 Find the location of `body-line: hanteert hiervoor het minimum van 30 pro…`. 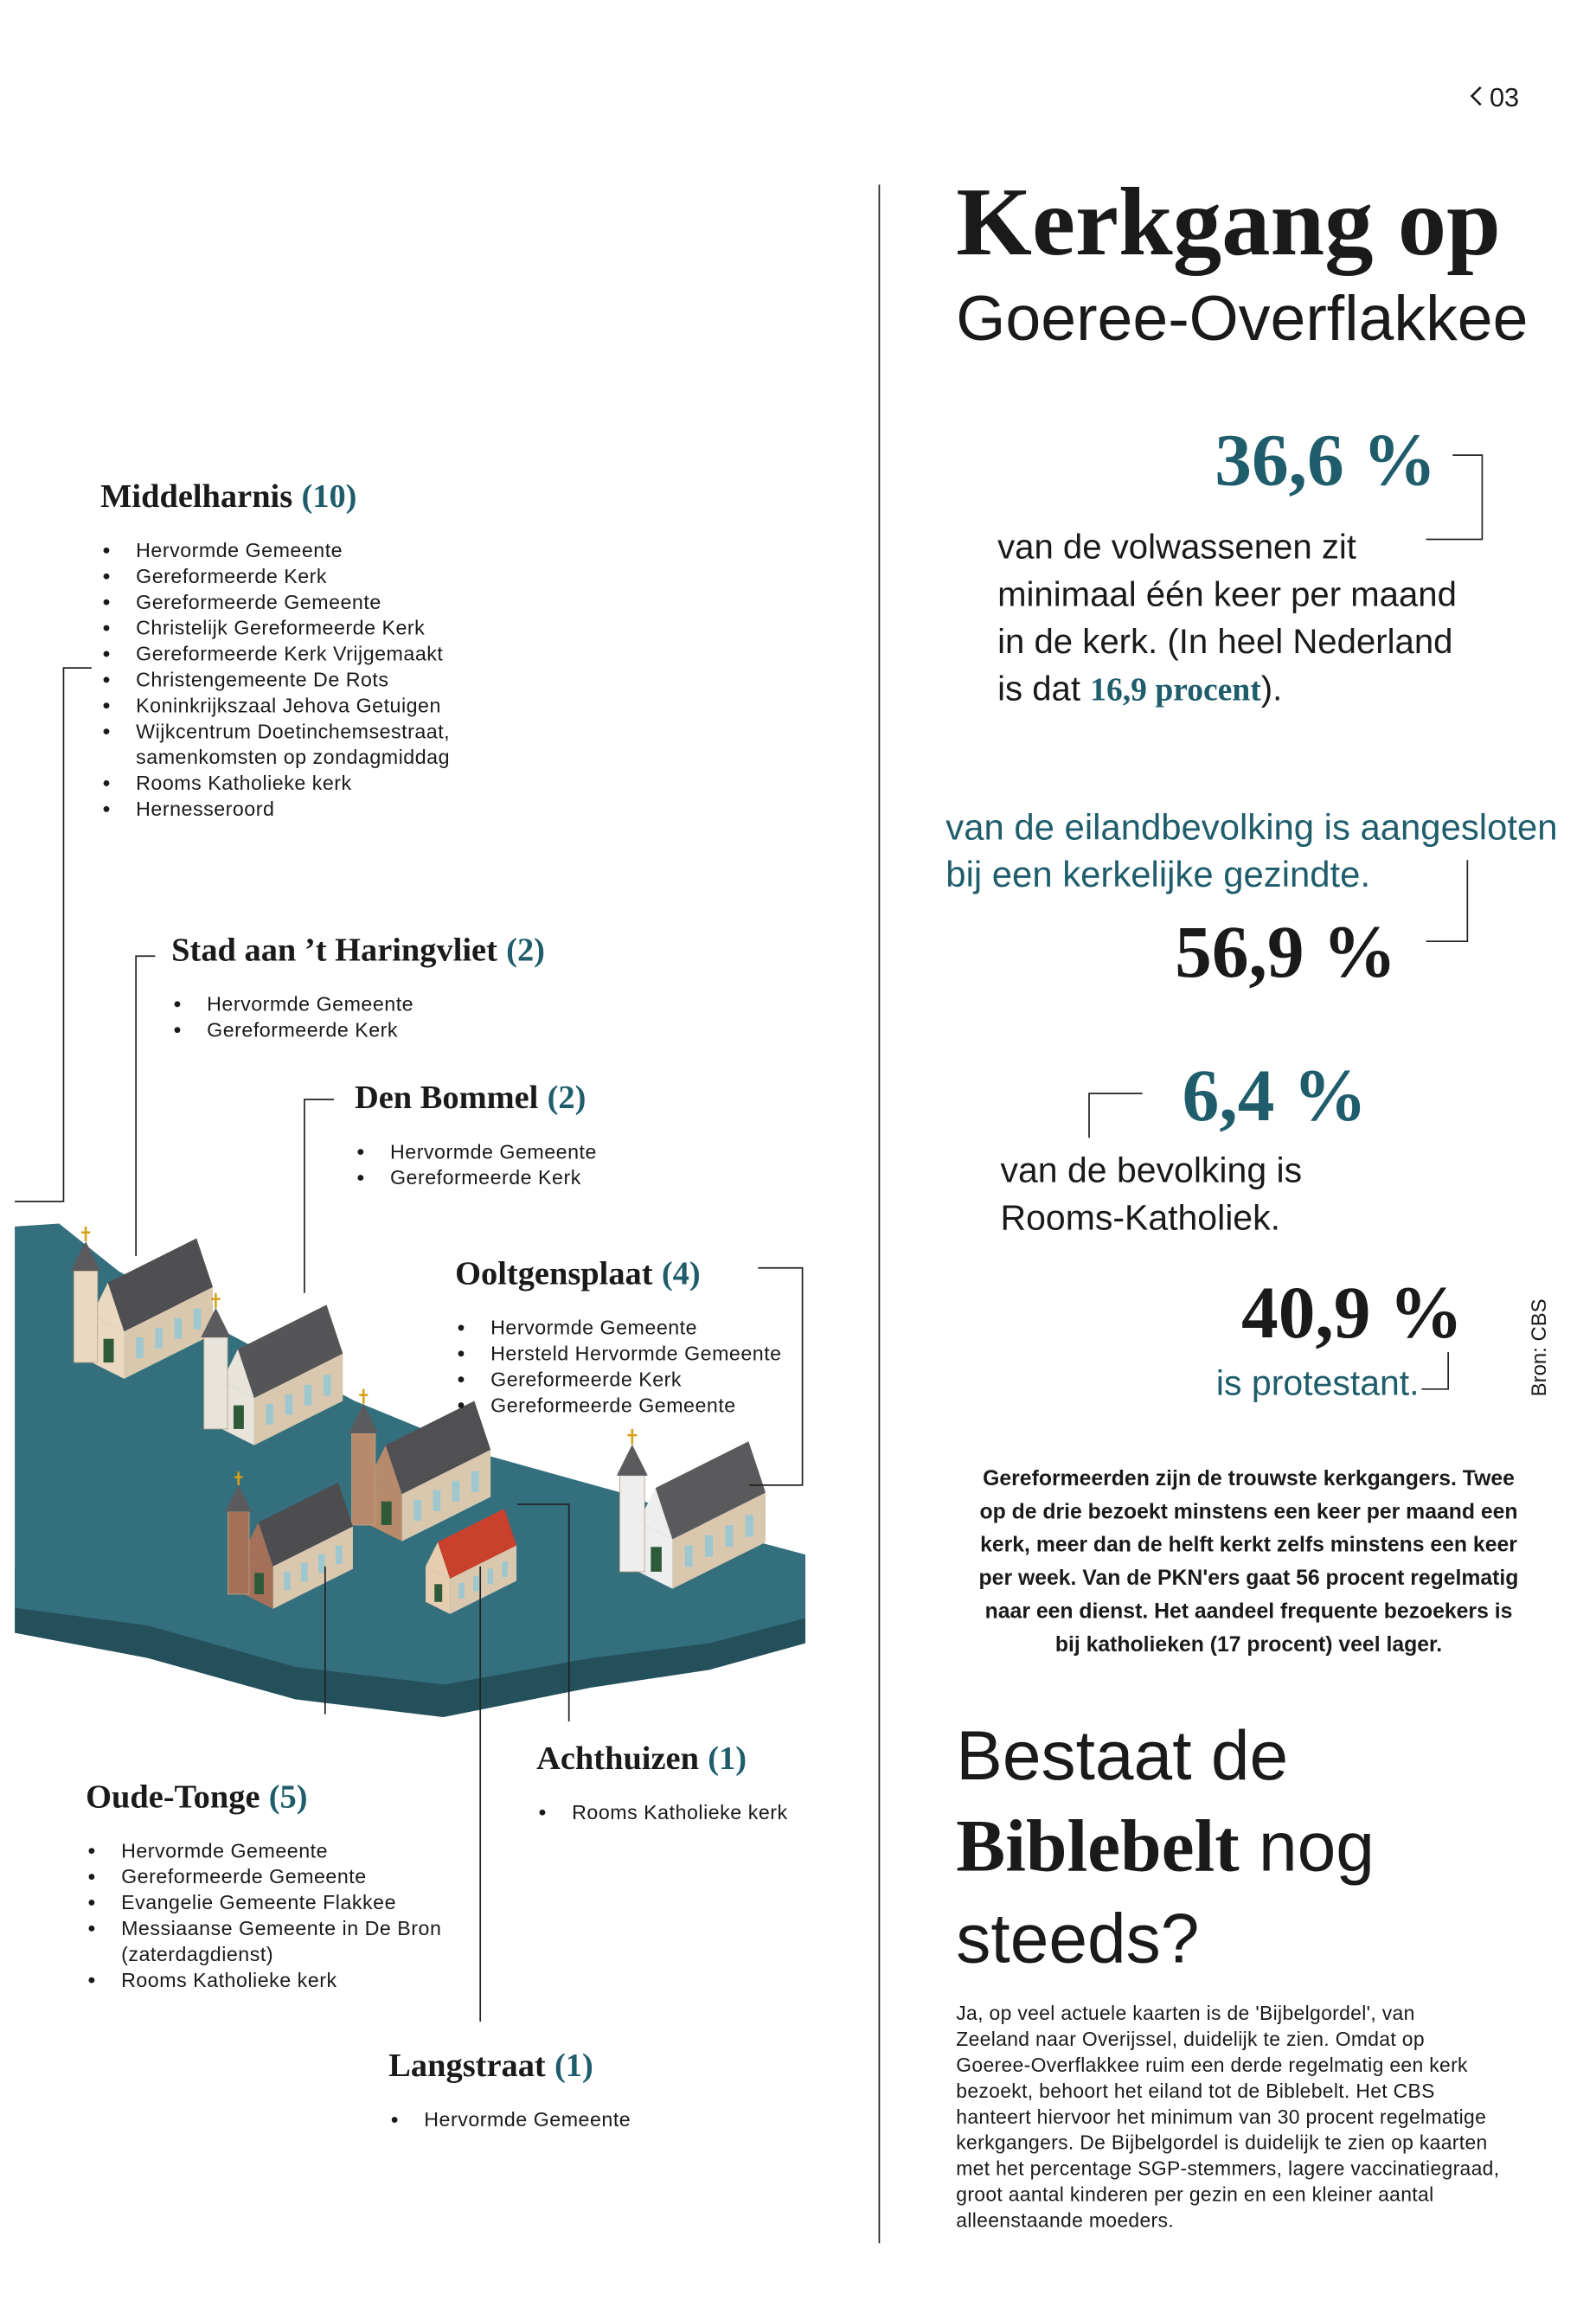

body-line: hanteert hiervoor het minimum van 30 pro… is located at coordinates (1221, 2117).